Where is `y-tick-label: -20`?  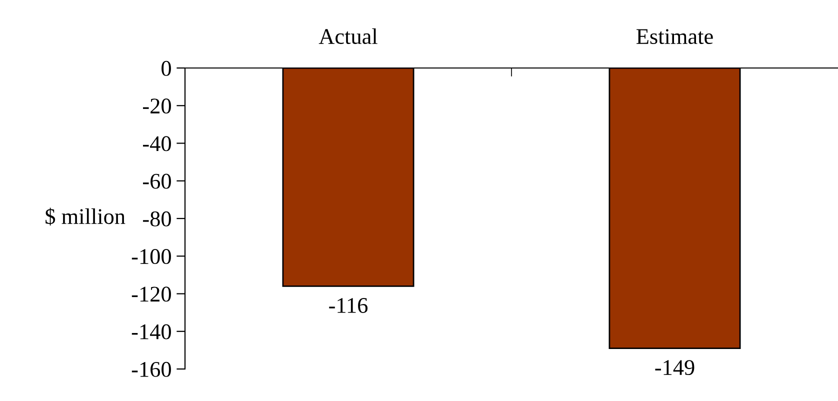 y-tick-label: -20 is located at coordinates (157, 106).